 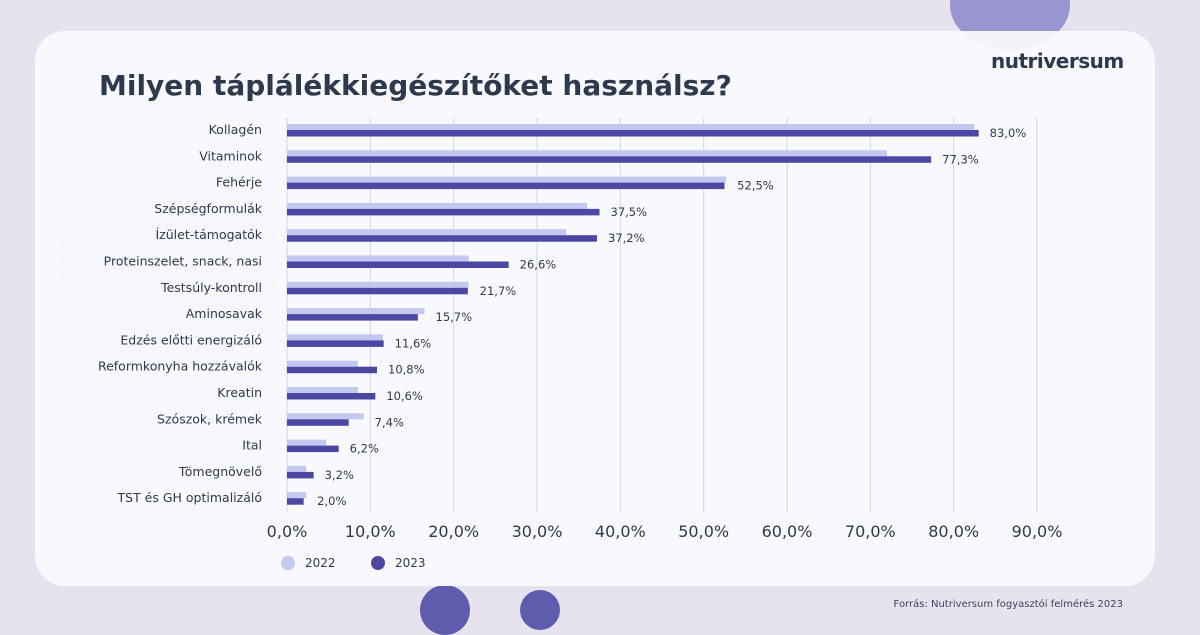 I want to click on x-tick-label: 60,0%, so click(x=787, y=531).